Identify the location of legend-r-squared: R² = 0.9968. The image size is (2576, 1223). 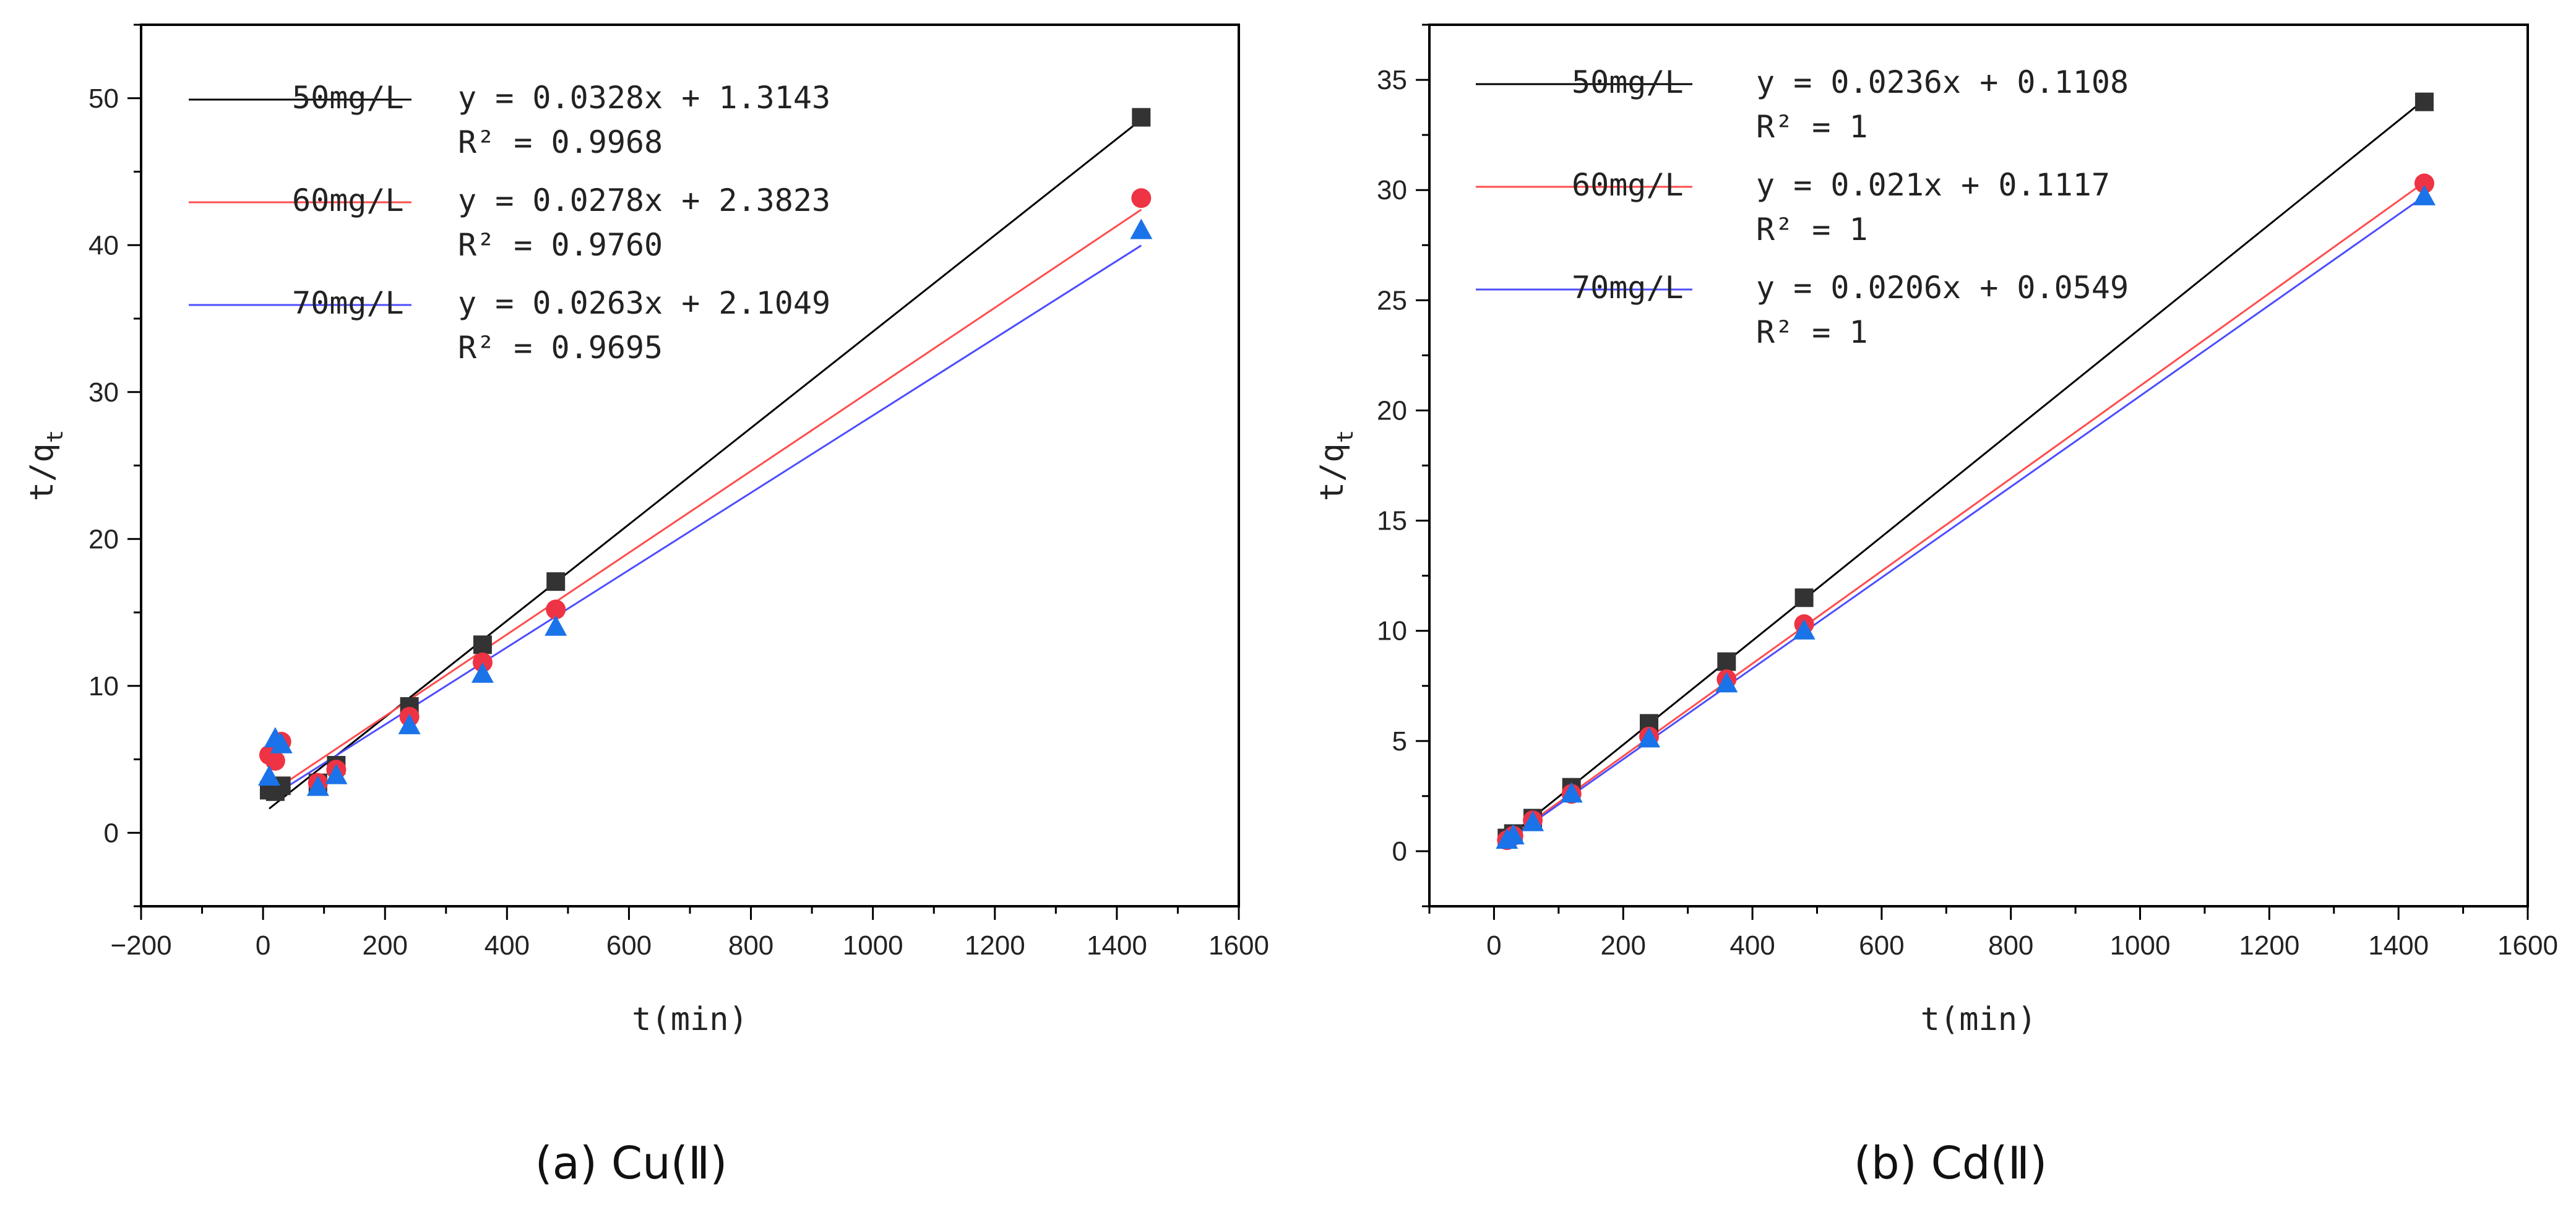
(560, 142).